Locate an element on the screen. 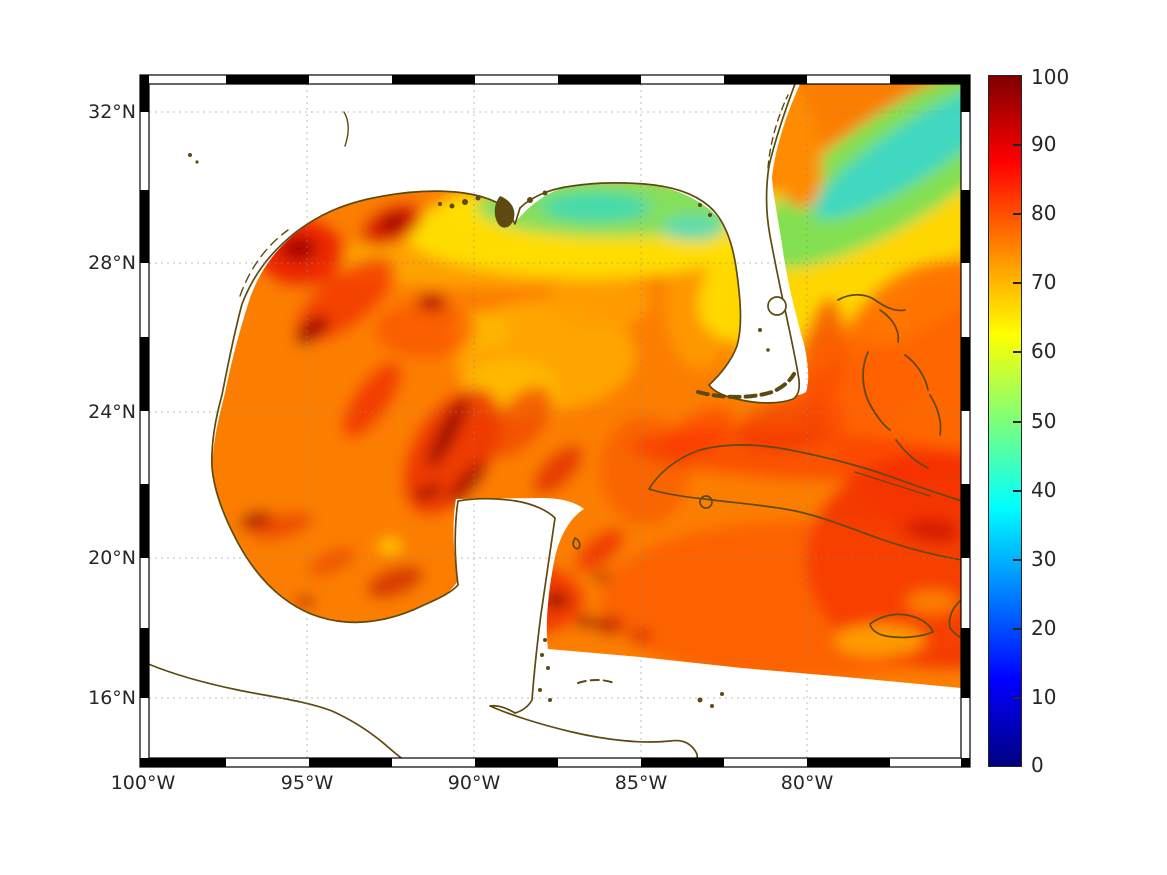 The height and width of the screenshot is (875, 1167). lake-okeechobee is located at coordinates (777, 306).